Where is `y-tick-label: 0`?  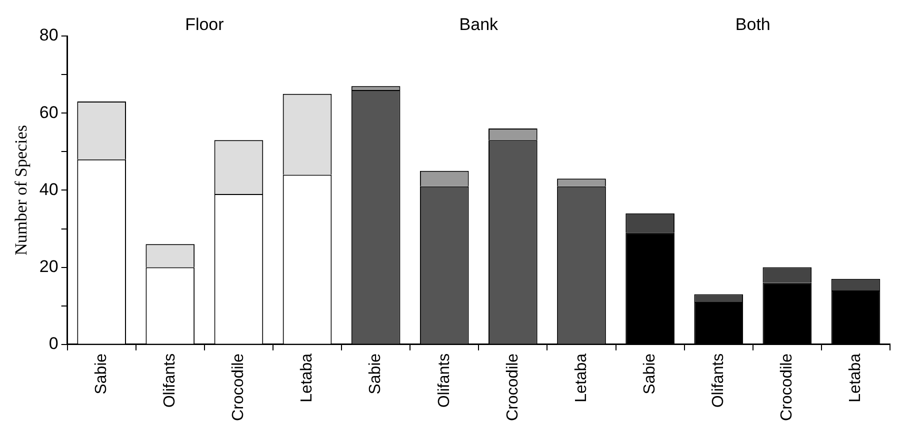 y-tick-label: 0 is located at coordinates (53, 344).